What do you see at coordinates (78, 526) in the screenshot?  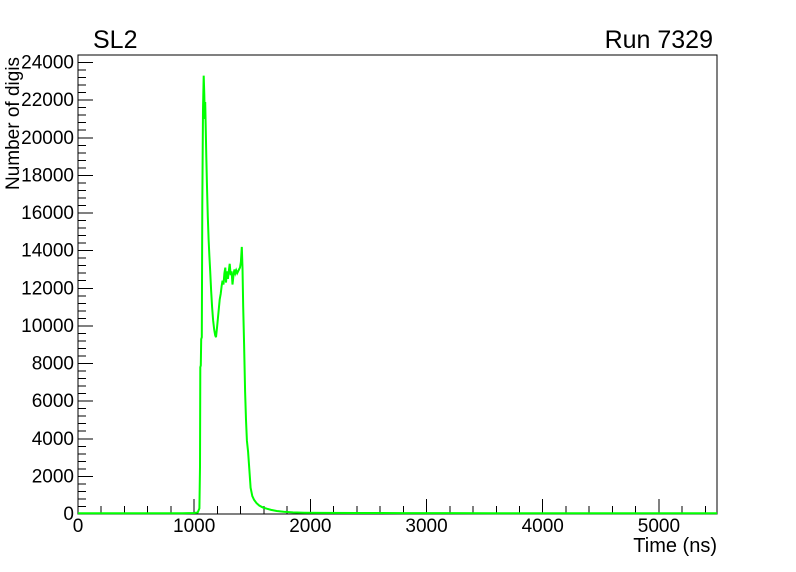 I see `x-tick-label: 0` at bounding box center [78, 526].